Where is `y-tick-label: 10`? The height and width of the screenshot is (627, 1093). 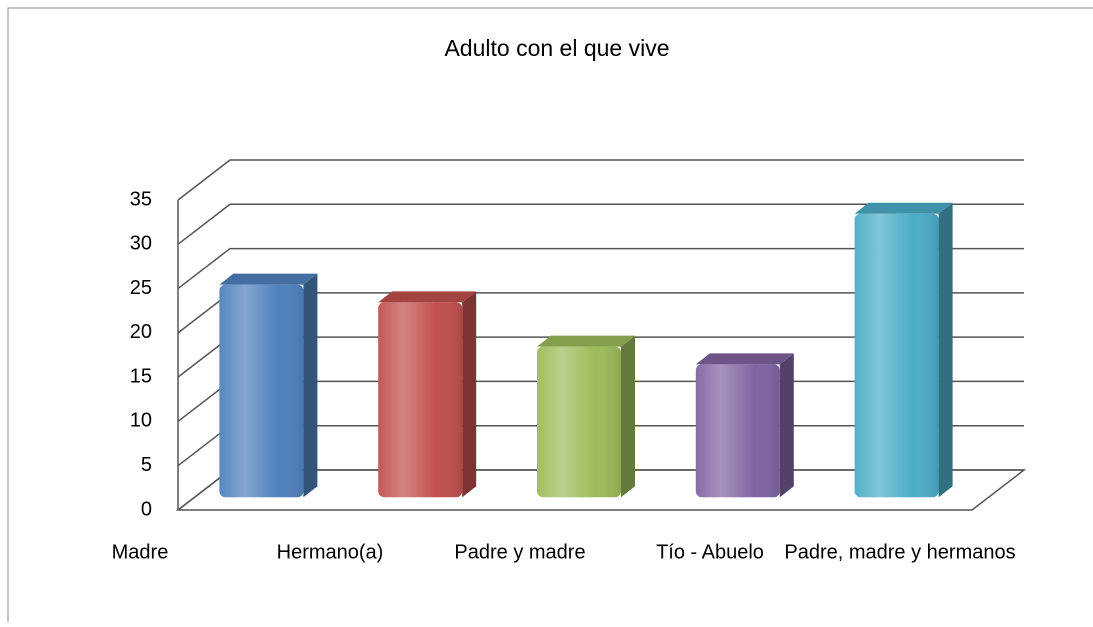
y-tick-label: 10 is located at coordinates (141, 421).